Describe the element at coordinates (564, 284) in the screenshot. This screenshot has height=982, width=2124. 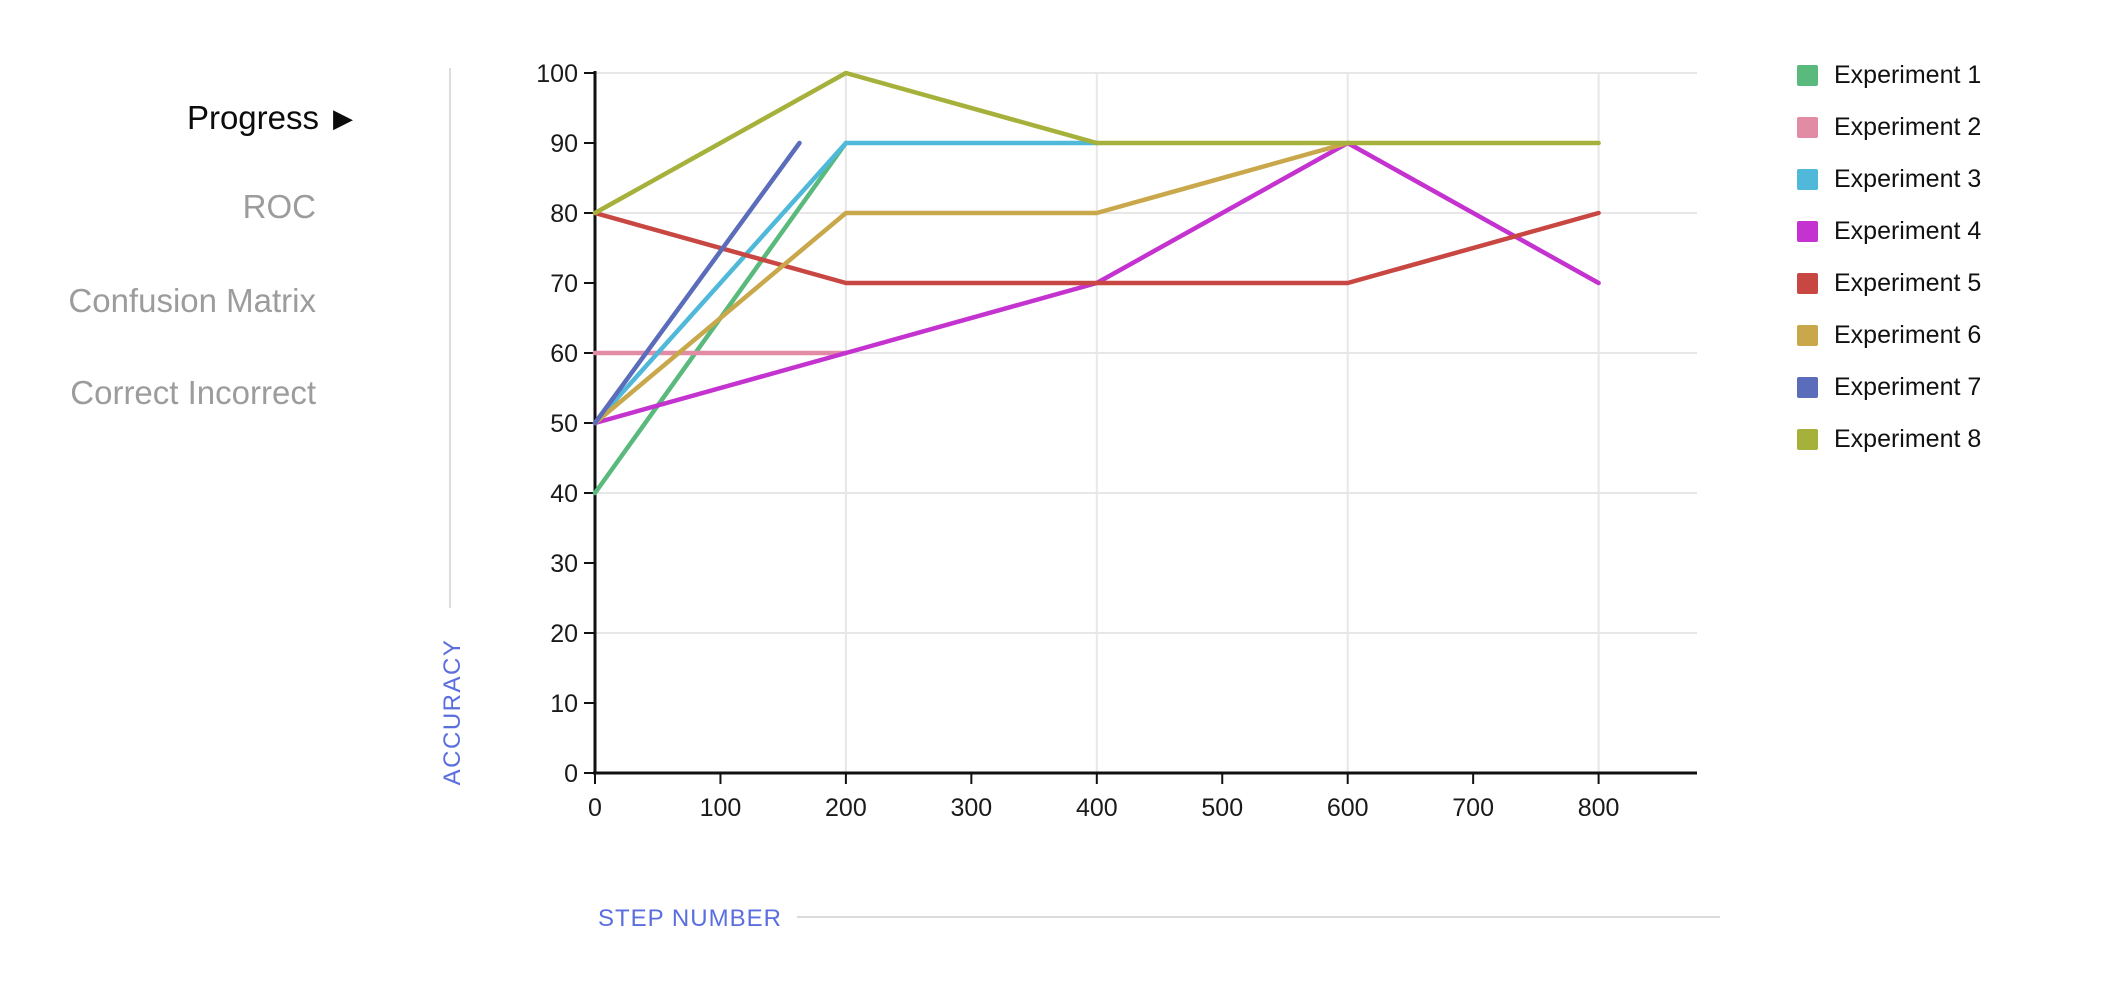
I see `y-tick-label-70: 70` at that location.